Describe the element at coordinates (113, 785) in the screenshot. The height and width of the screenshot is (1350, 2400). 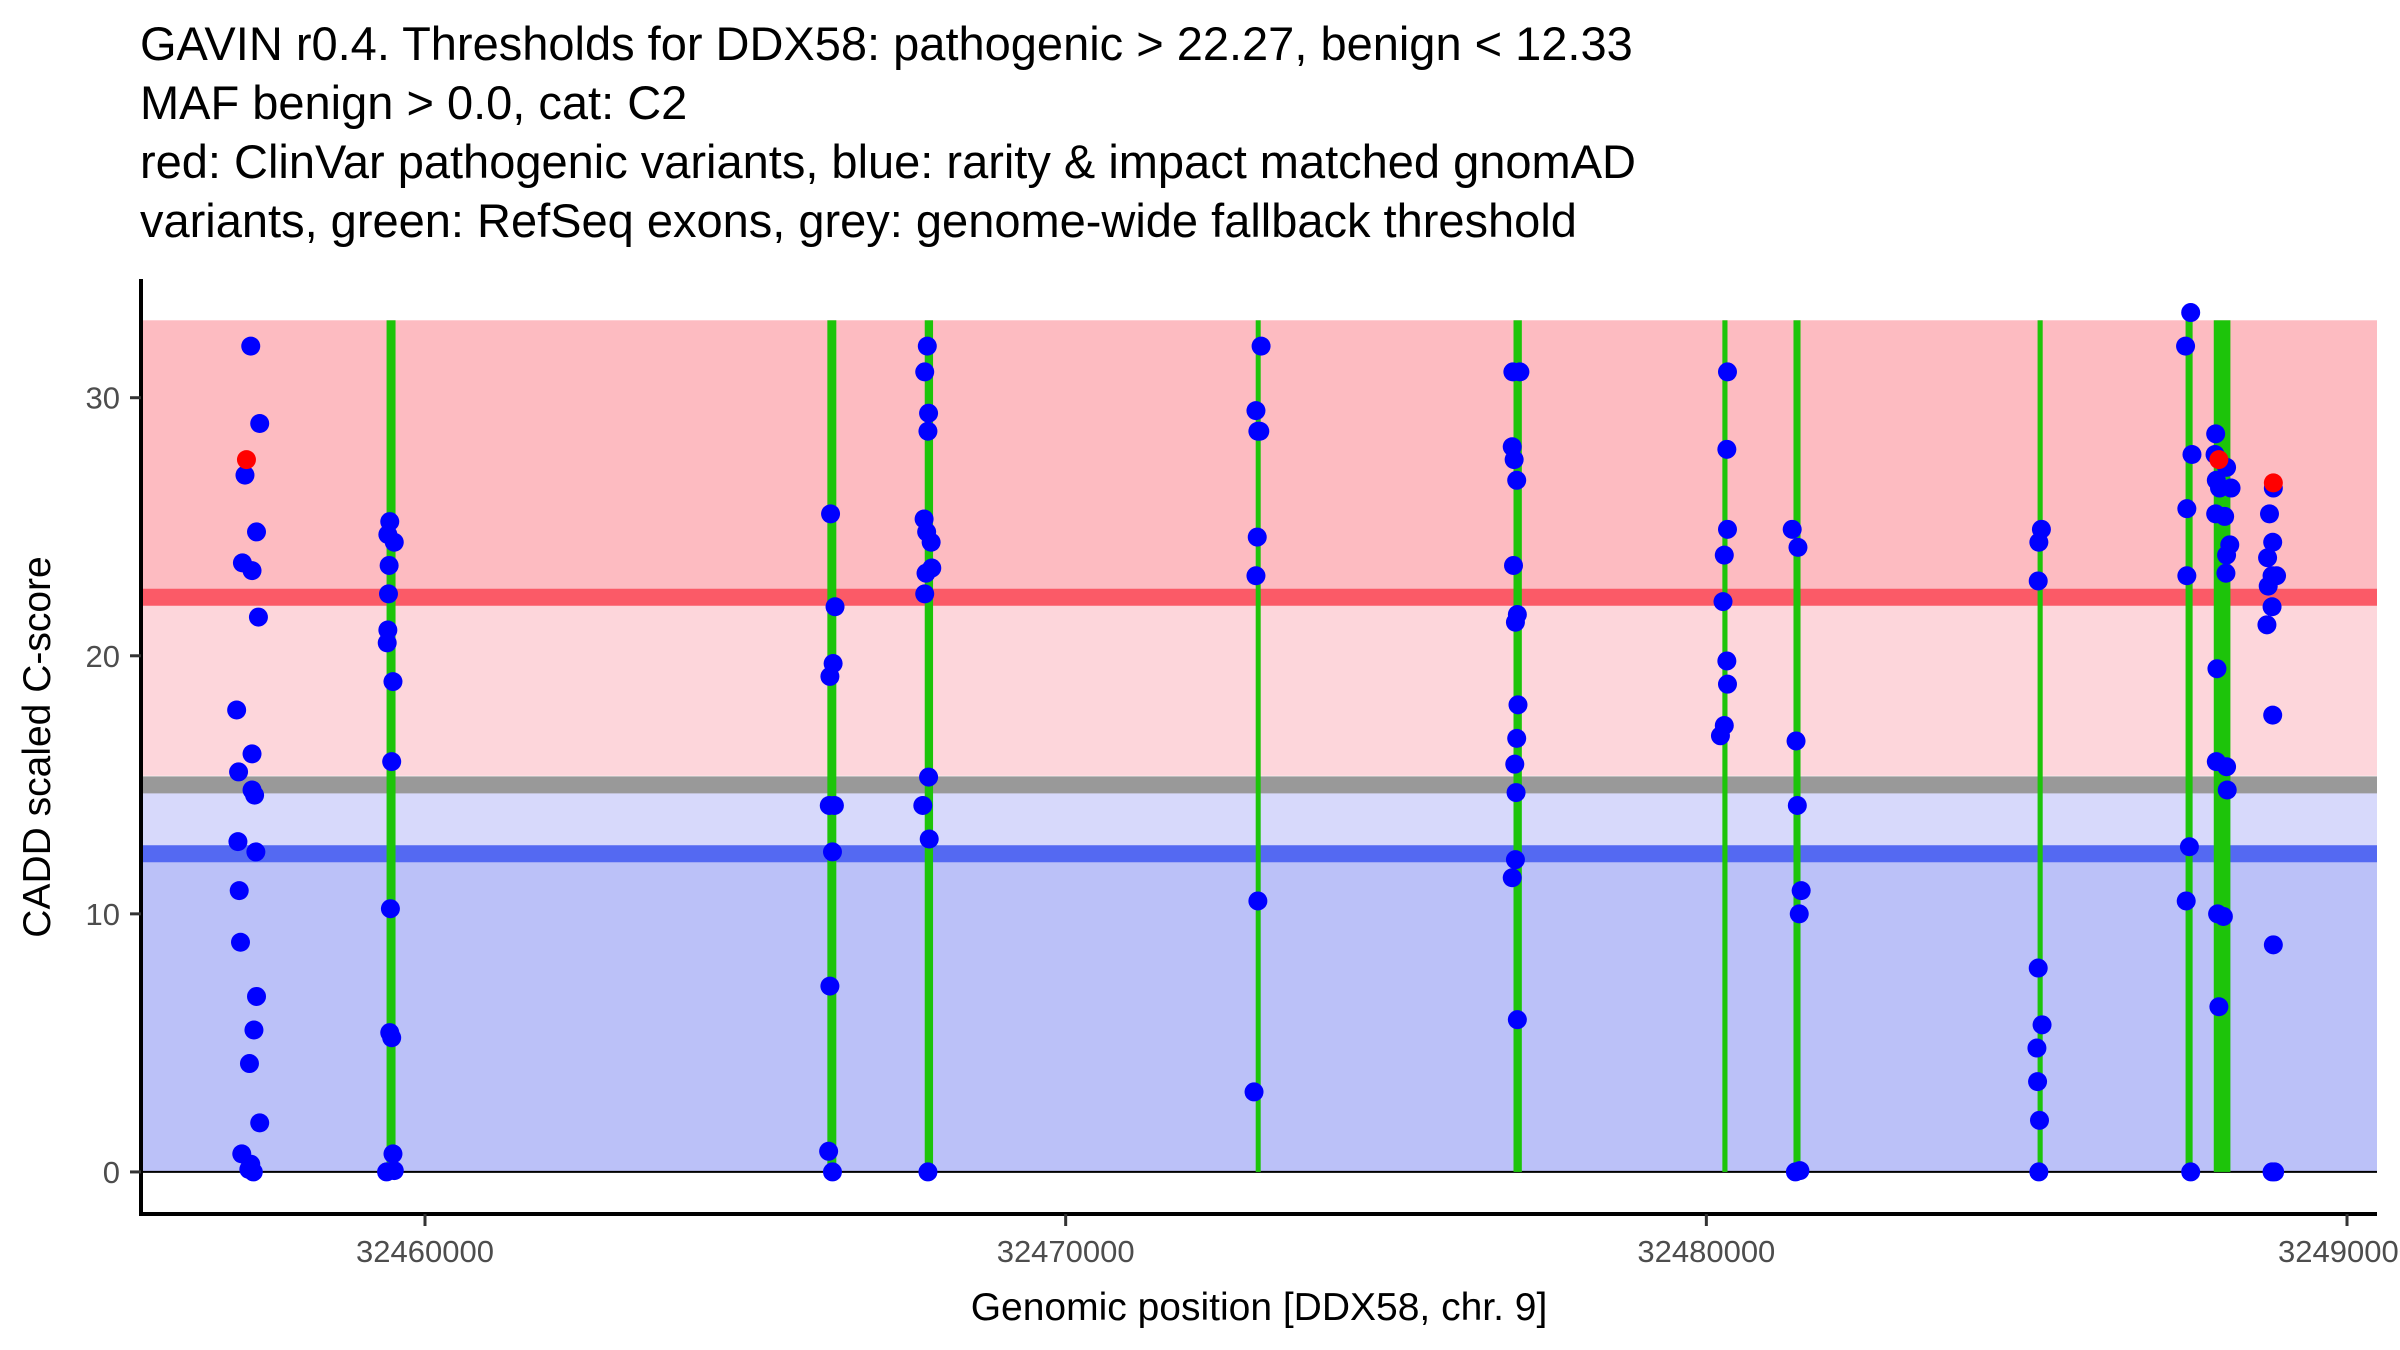
I see `y-axis-ticks: 0 10 20 30` at that location.